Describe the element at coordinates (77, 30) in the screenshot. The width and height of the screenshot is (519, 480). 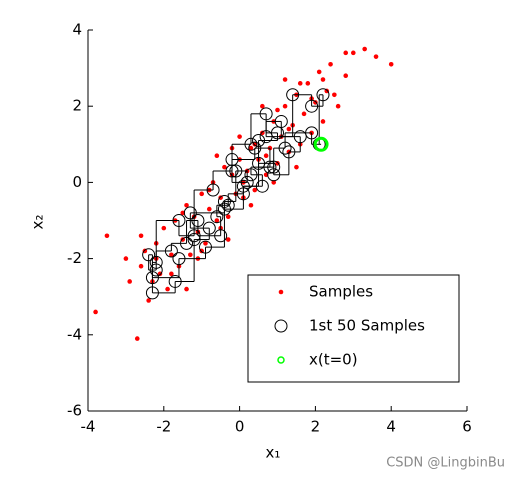
I see `y-tick-label: 4` at that location.